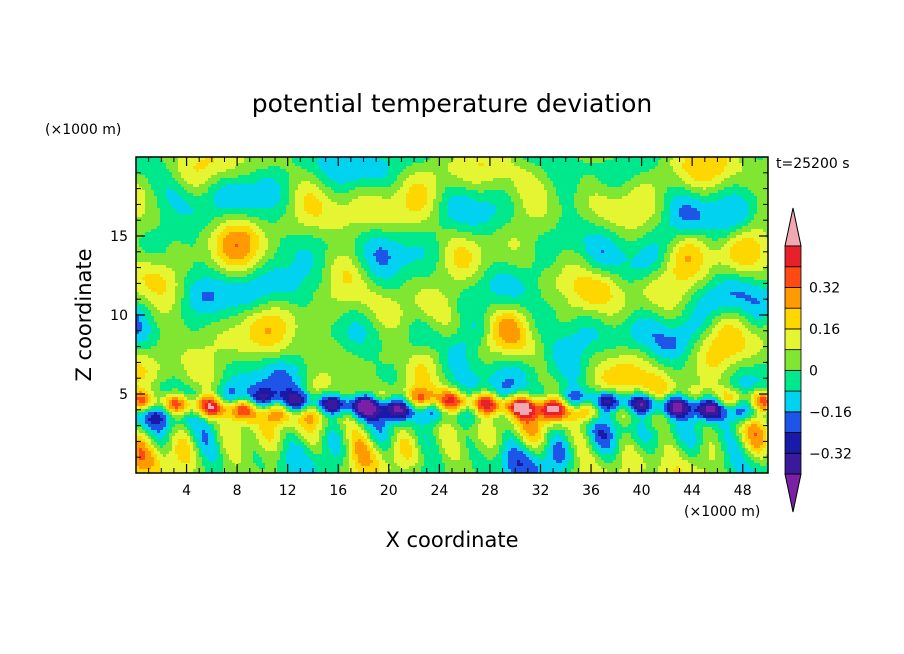  What do you see at coordinates (451, 540) in the screenshot?
I see `x-axis-label: X coordinate` at bounding box center [451, 540].